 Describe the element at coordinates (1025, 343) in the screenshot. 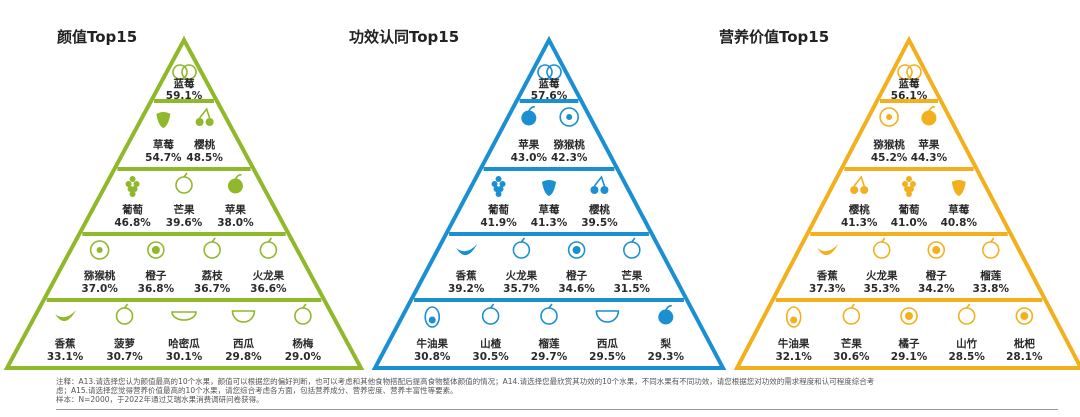

I see `fruit-name-label: 枇杷` at that location.